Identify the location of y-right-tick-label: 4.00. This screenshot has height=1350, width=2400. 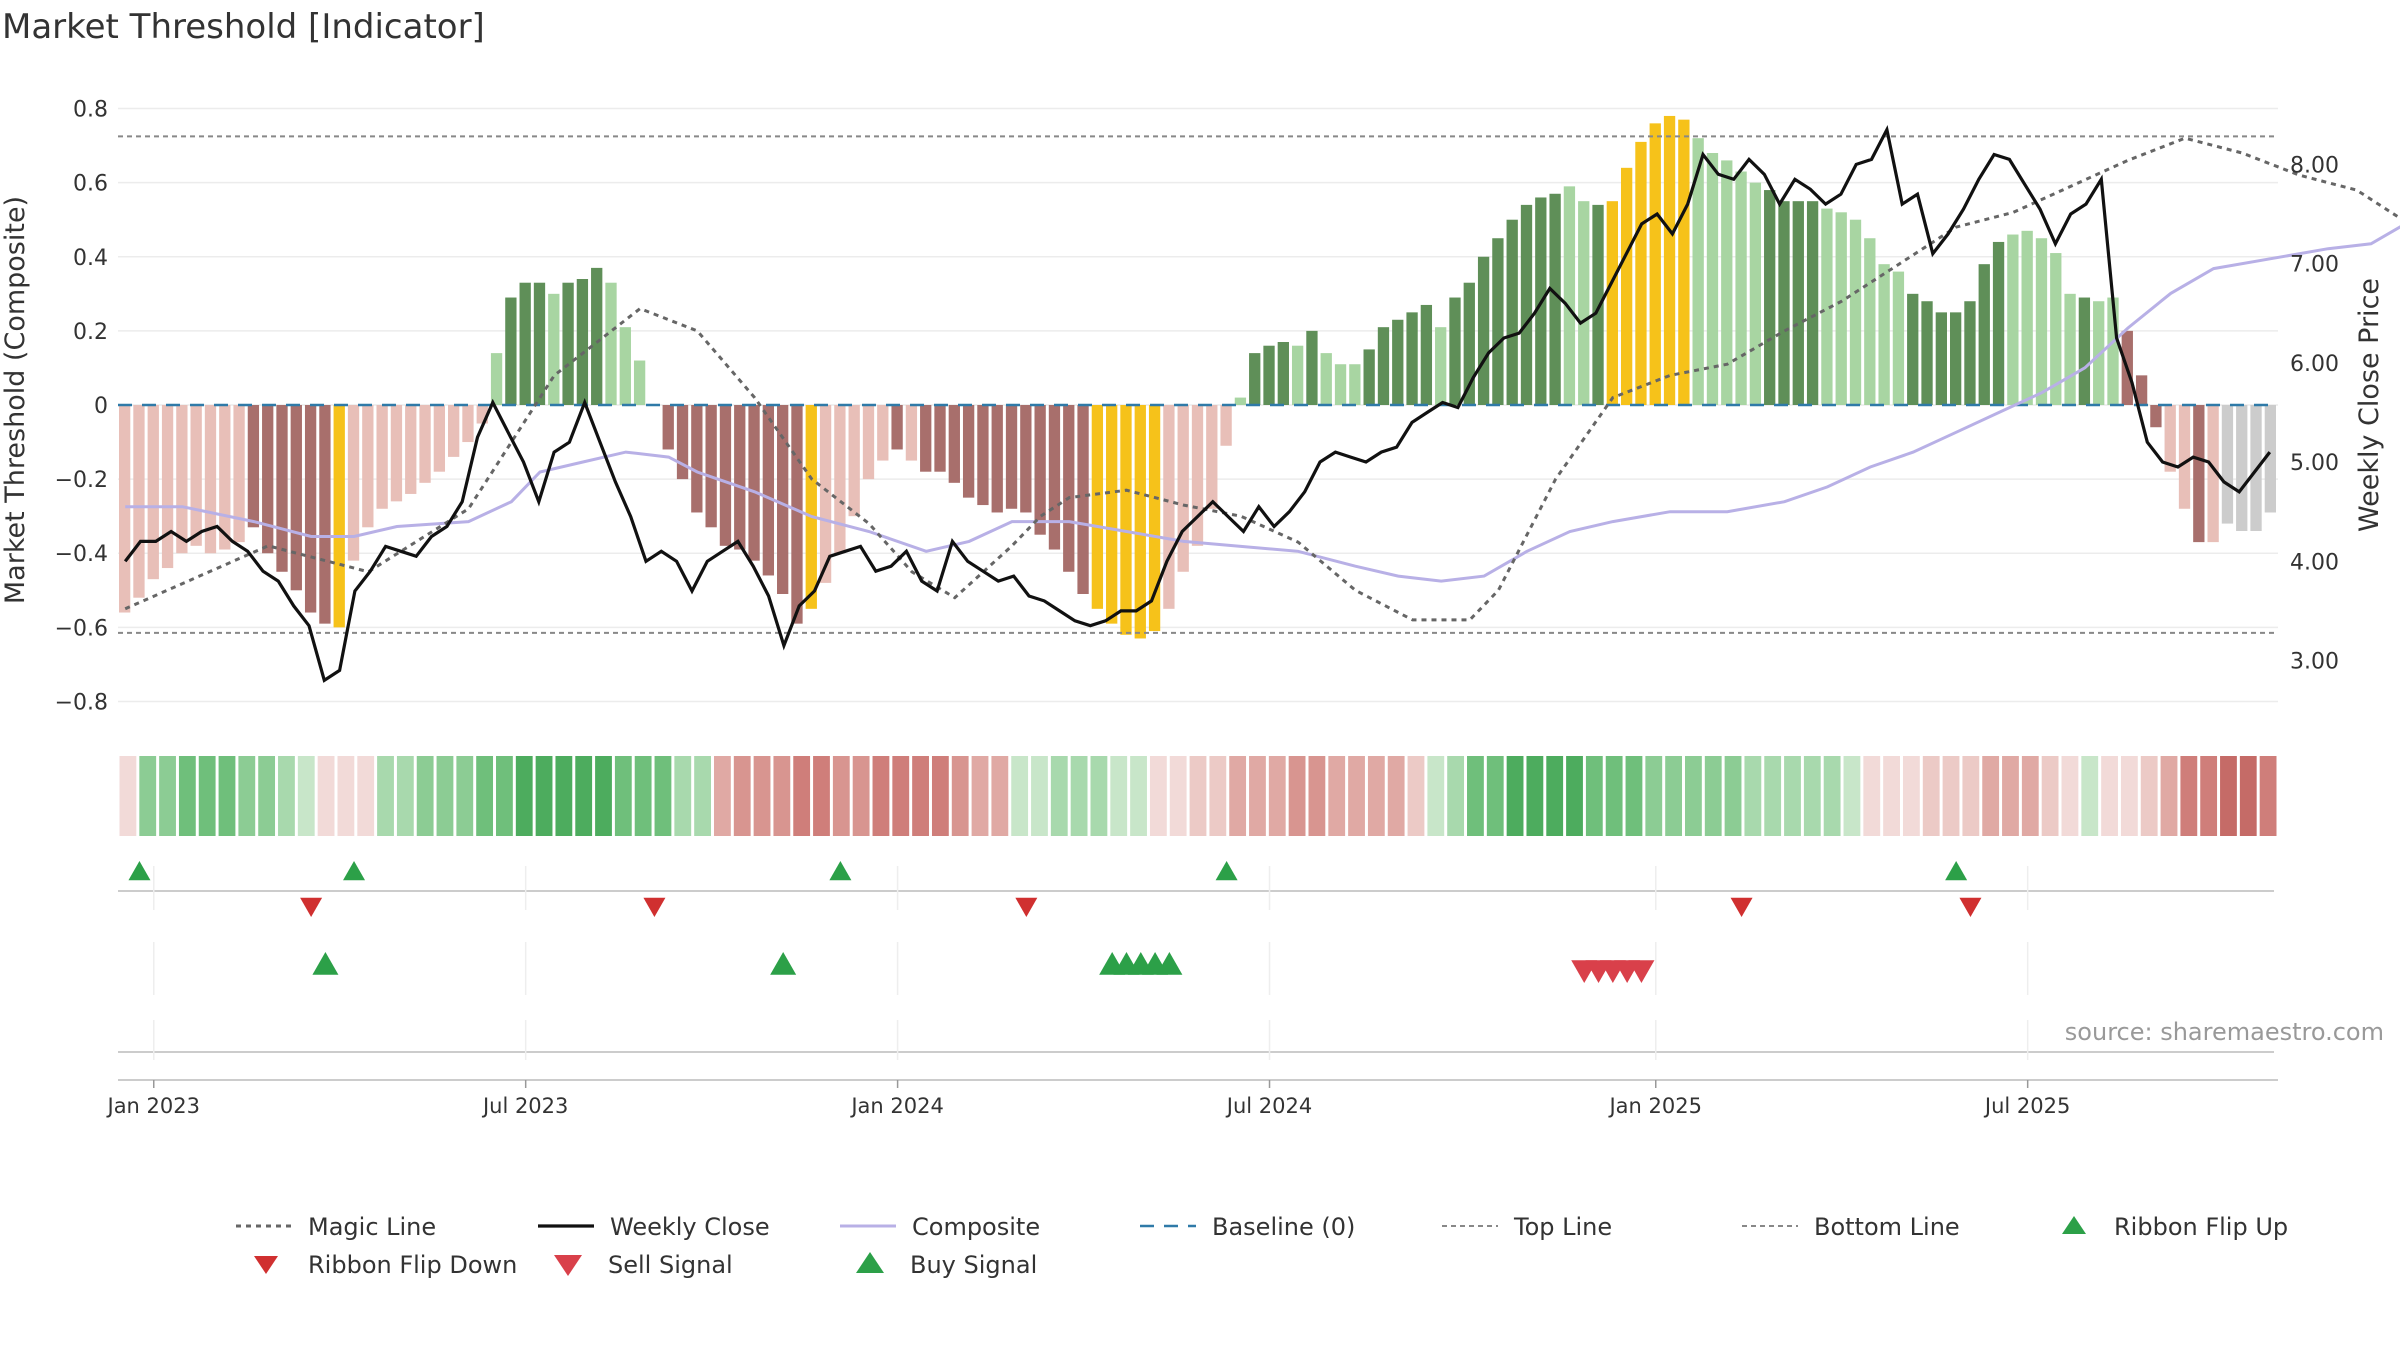
(2314, 562).